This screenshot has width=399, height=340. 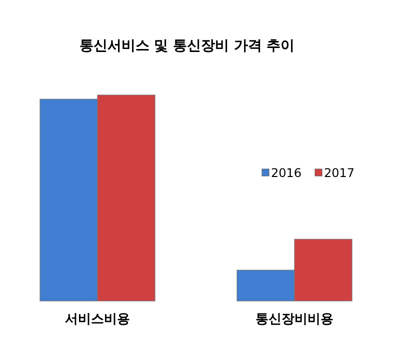 I want to click on title: 통신서비스 및 통신장비 가격 추이, so click(x=187, y=46).